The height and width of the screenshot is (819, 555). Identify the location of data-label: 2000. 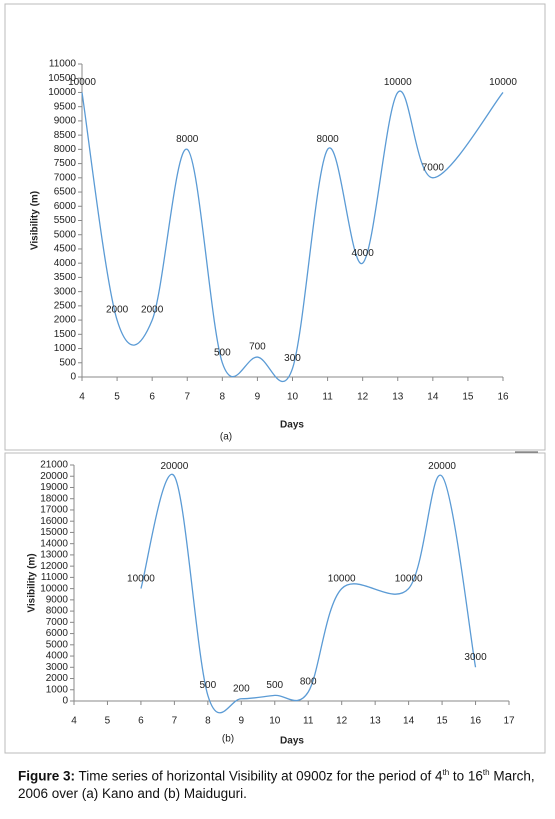
(152, 310).